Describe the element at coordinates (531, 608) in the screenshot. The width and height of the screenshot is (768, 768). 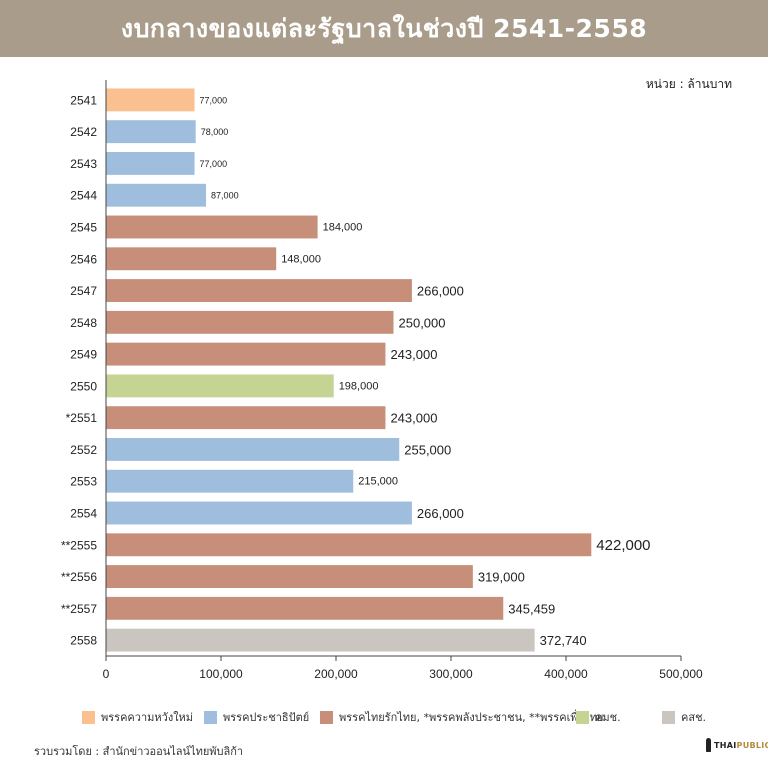
I see `bar-value-label: 345,459` at that location.